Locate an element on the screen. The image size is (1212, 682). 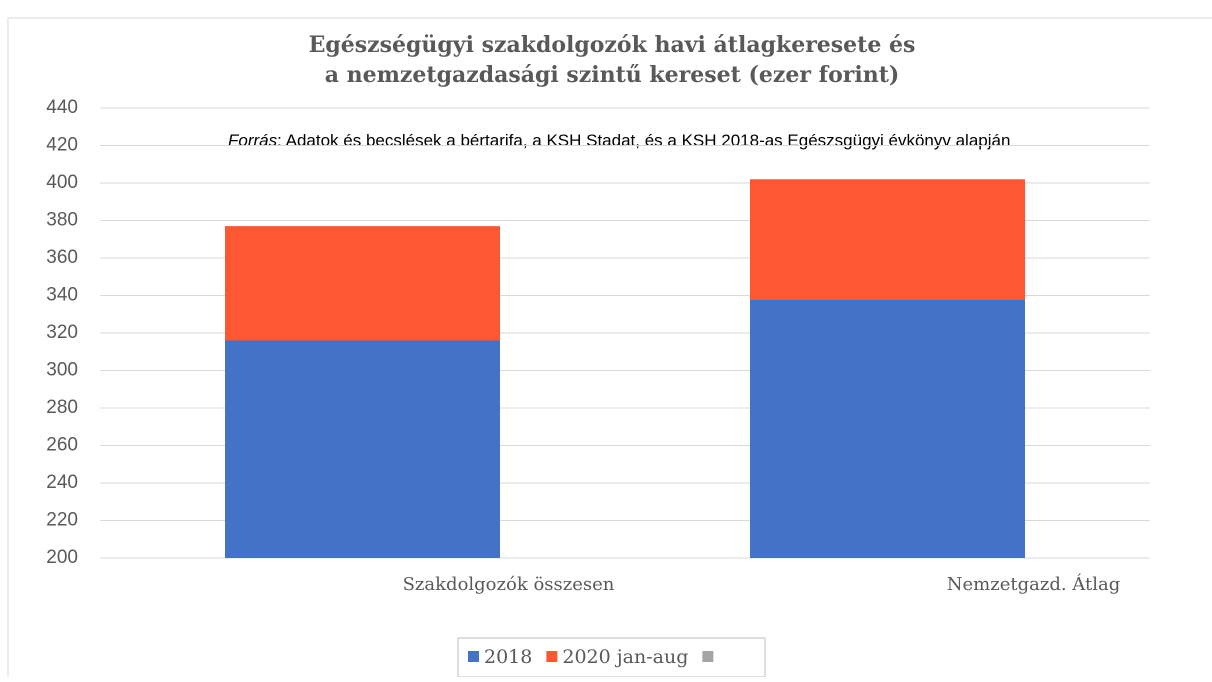
legend-box is located at coordinates (611, 657).